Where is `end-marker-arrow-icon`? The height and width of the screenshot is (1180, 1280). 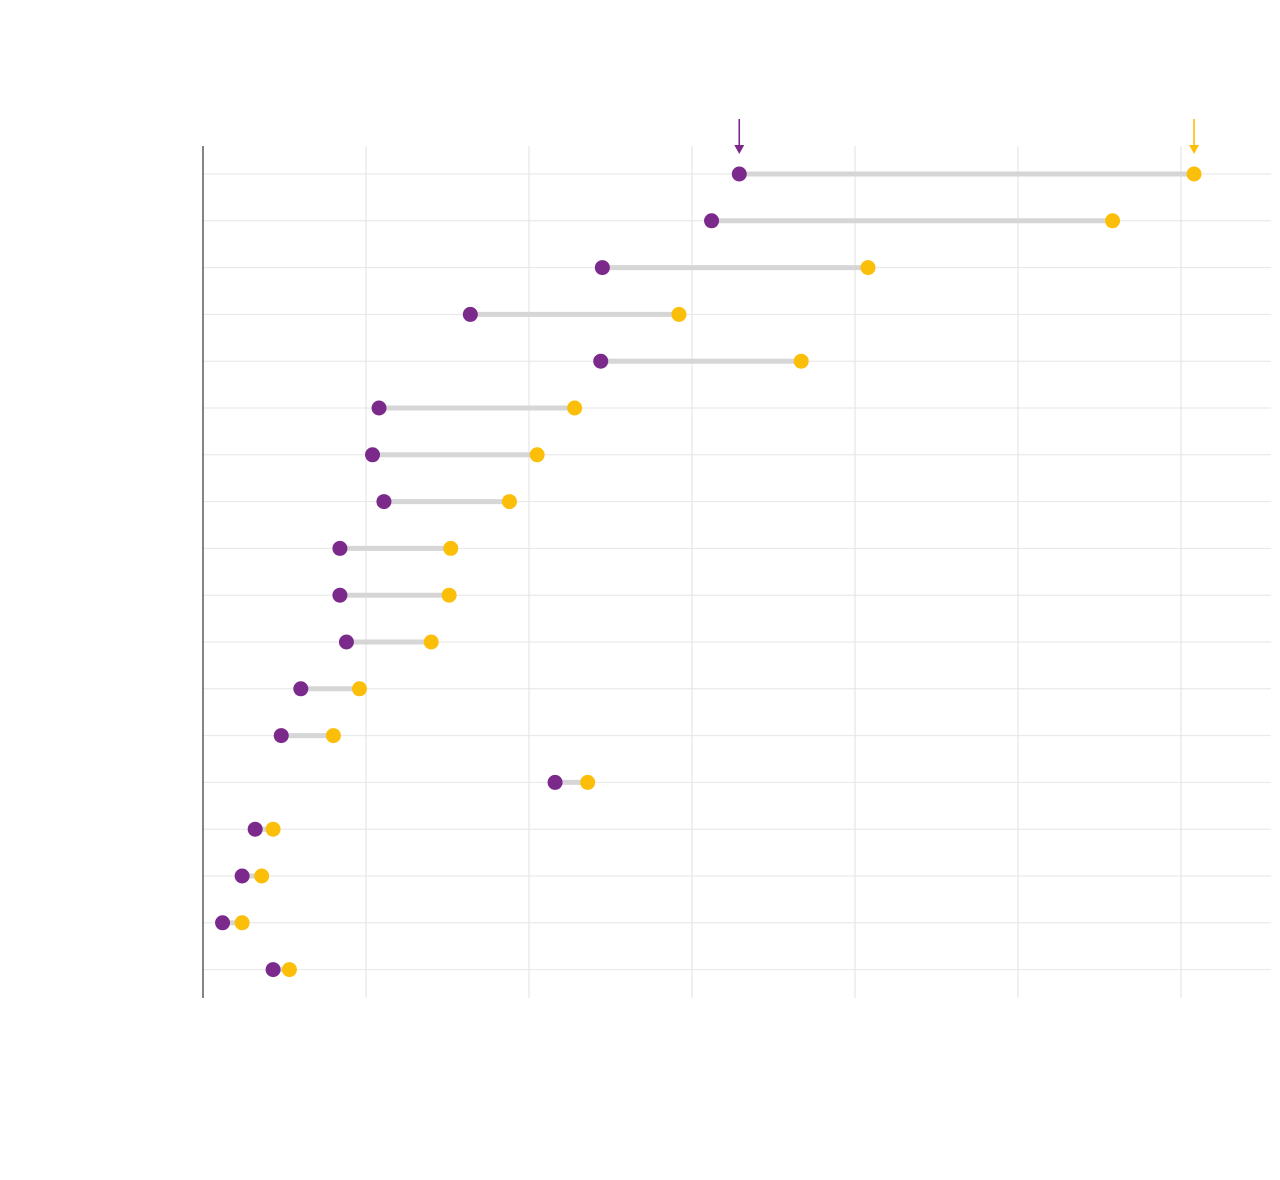 end-marker-arrow-icon is located at coordinates (1194, 149).